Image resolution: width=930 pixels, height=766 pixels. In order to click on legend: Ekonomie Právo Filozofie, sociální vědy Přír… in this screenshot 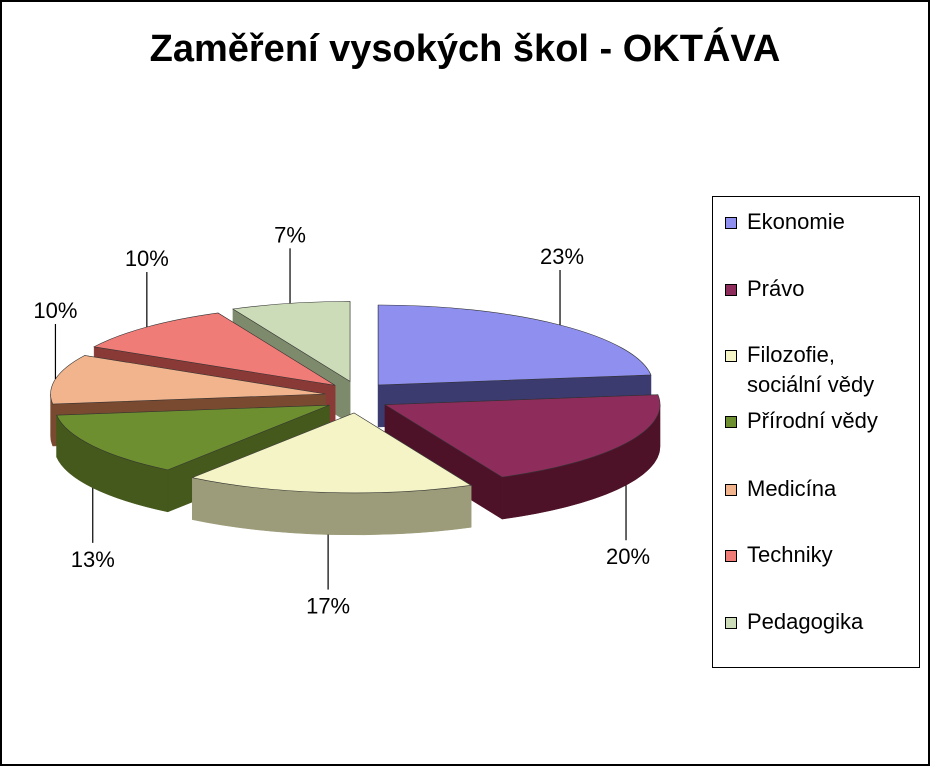, I will do `click(816, 432)`.